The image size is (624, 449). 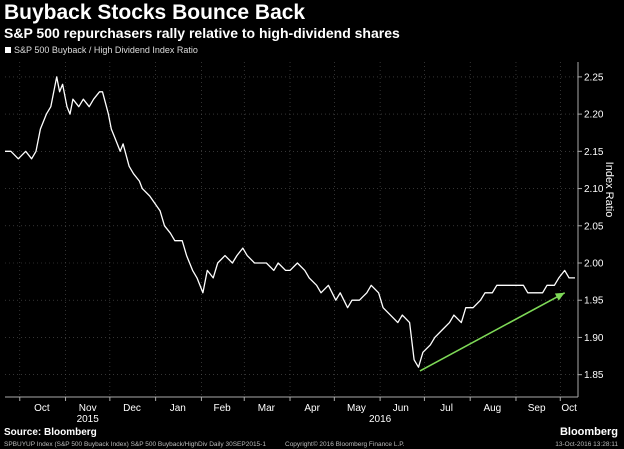 What do you see at coordinates (88, 419) in the screenshot?
I see `x-year-label: 2015` at bounding box center [88, 419].